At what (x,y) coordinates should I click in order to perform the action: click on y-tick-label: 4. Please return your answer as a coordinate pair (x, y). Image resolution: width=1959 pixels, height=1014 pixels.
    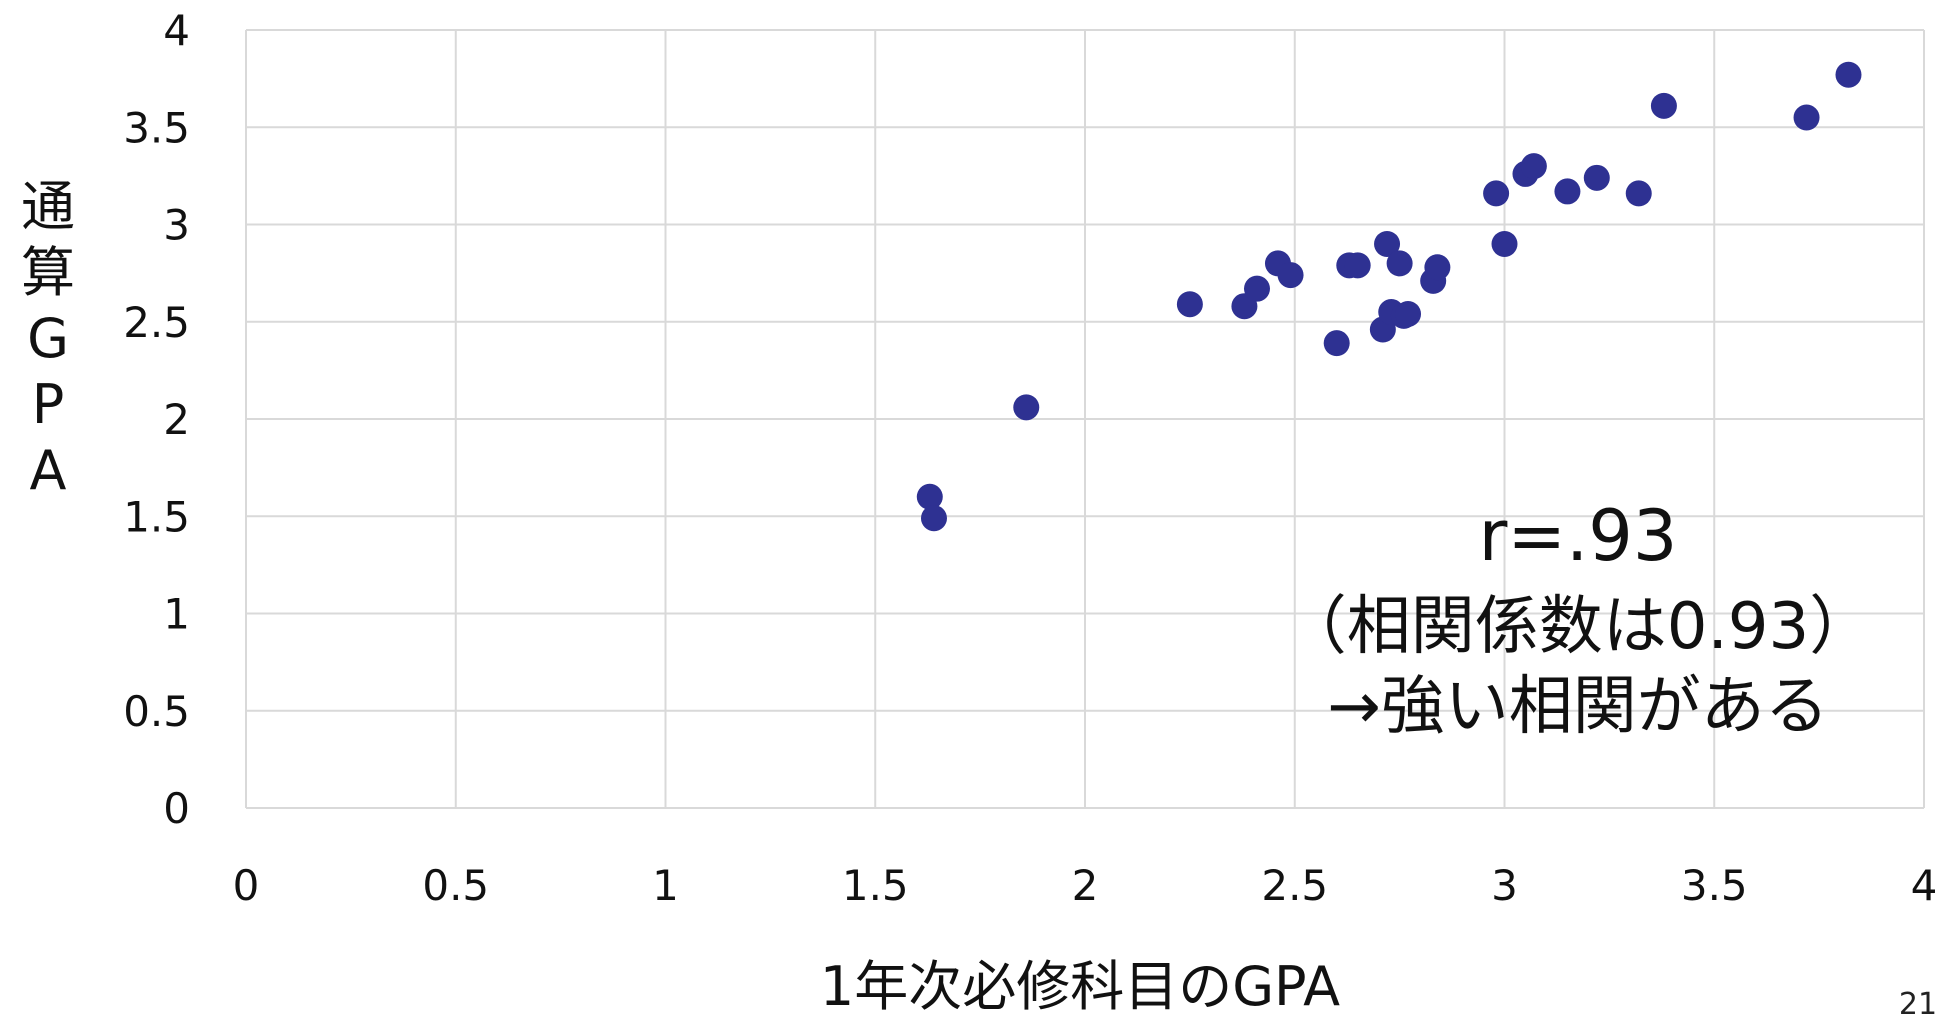
    Looking at the image, I should click on (176, 30).